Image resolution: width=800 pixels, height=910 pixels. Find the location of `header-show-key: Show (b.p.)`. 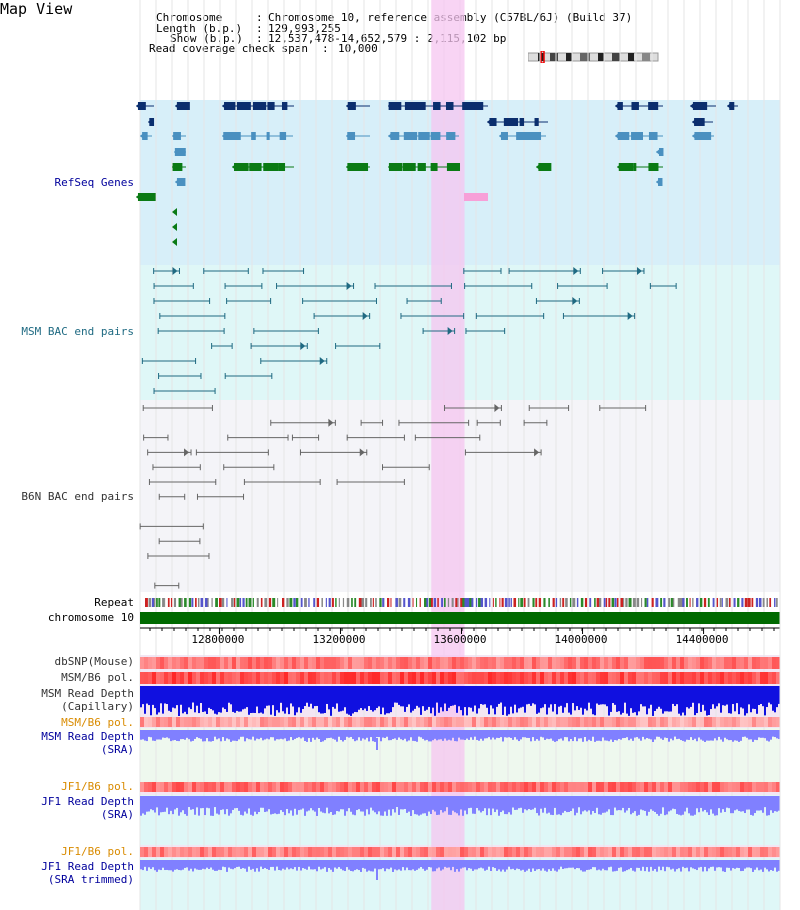

header-show-key: Show (b.p.) is located at coordinates (206, 38).